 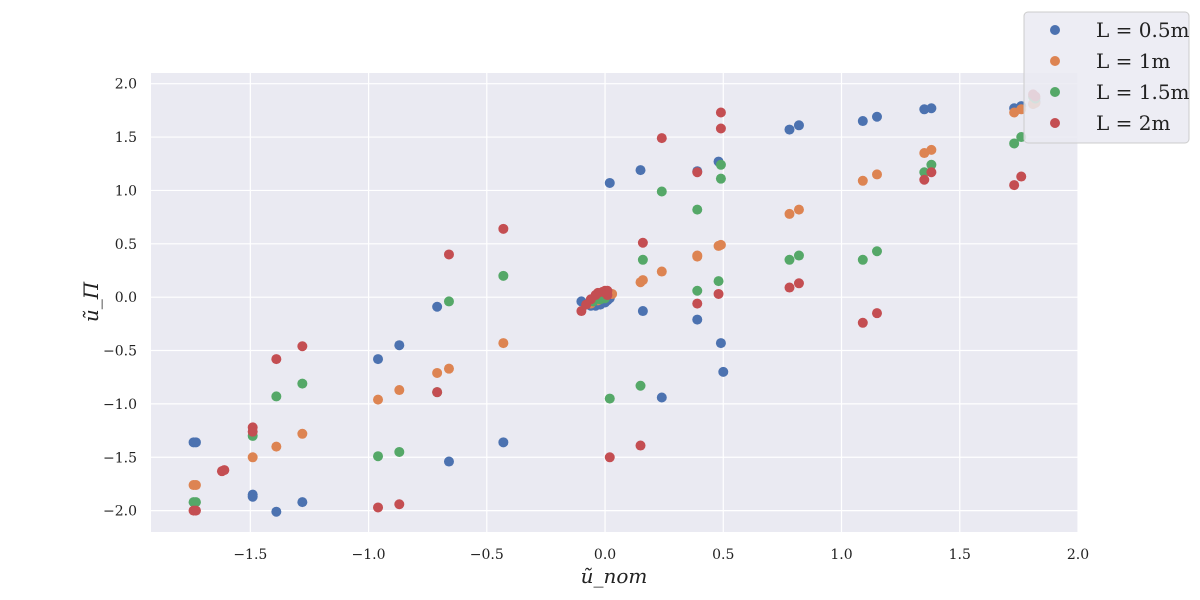 I want to click on legend-box, so click(x=1106, y=77).